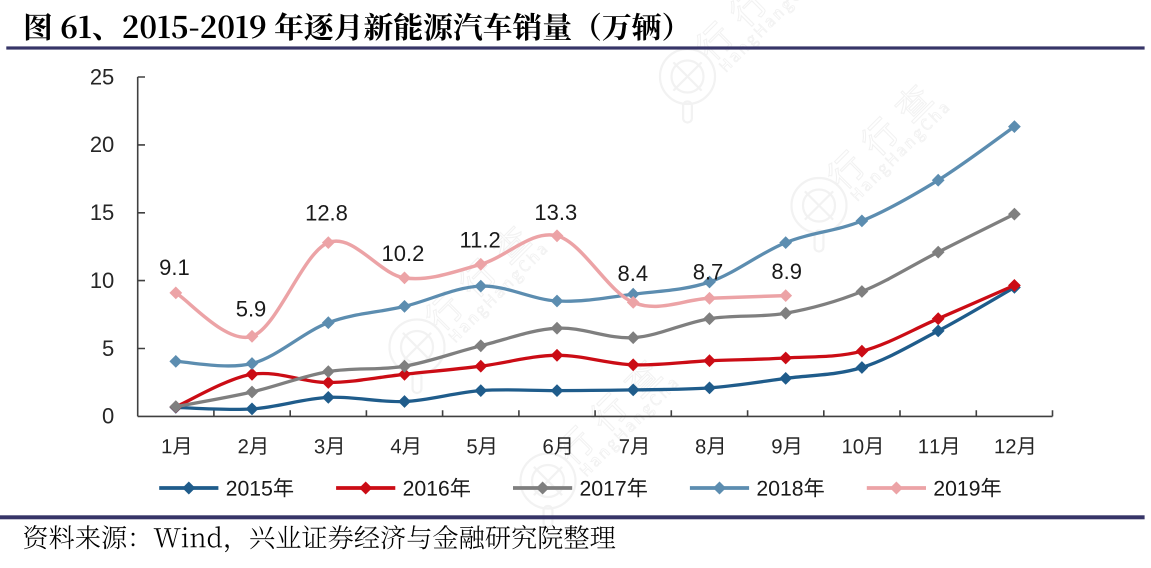 This screenshot has width=1151, height=568. I want to click on svg-text: 0, so click(108, 416).